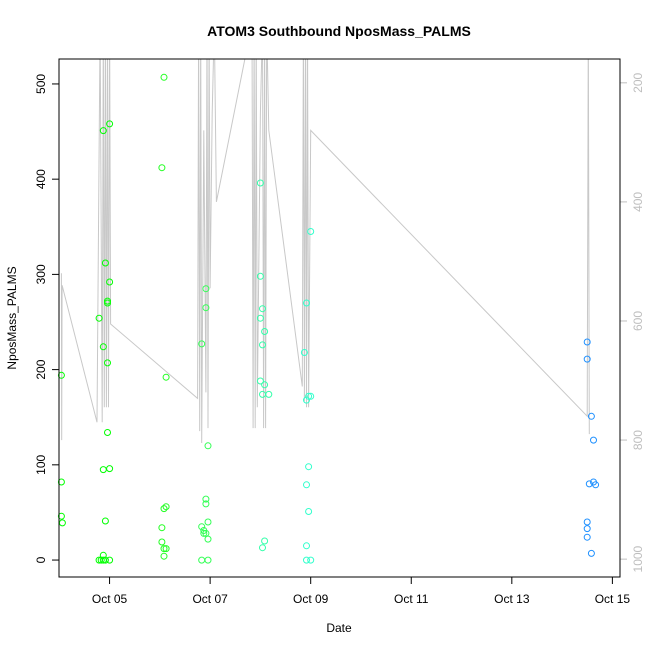 The image size is (650, 655). I want to click on y2-tick-label: 400, so click(638, 202).